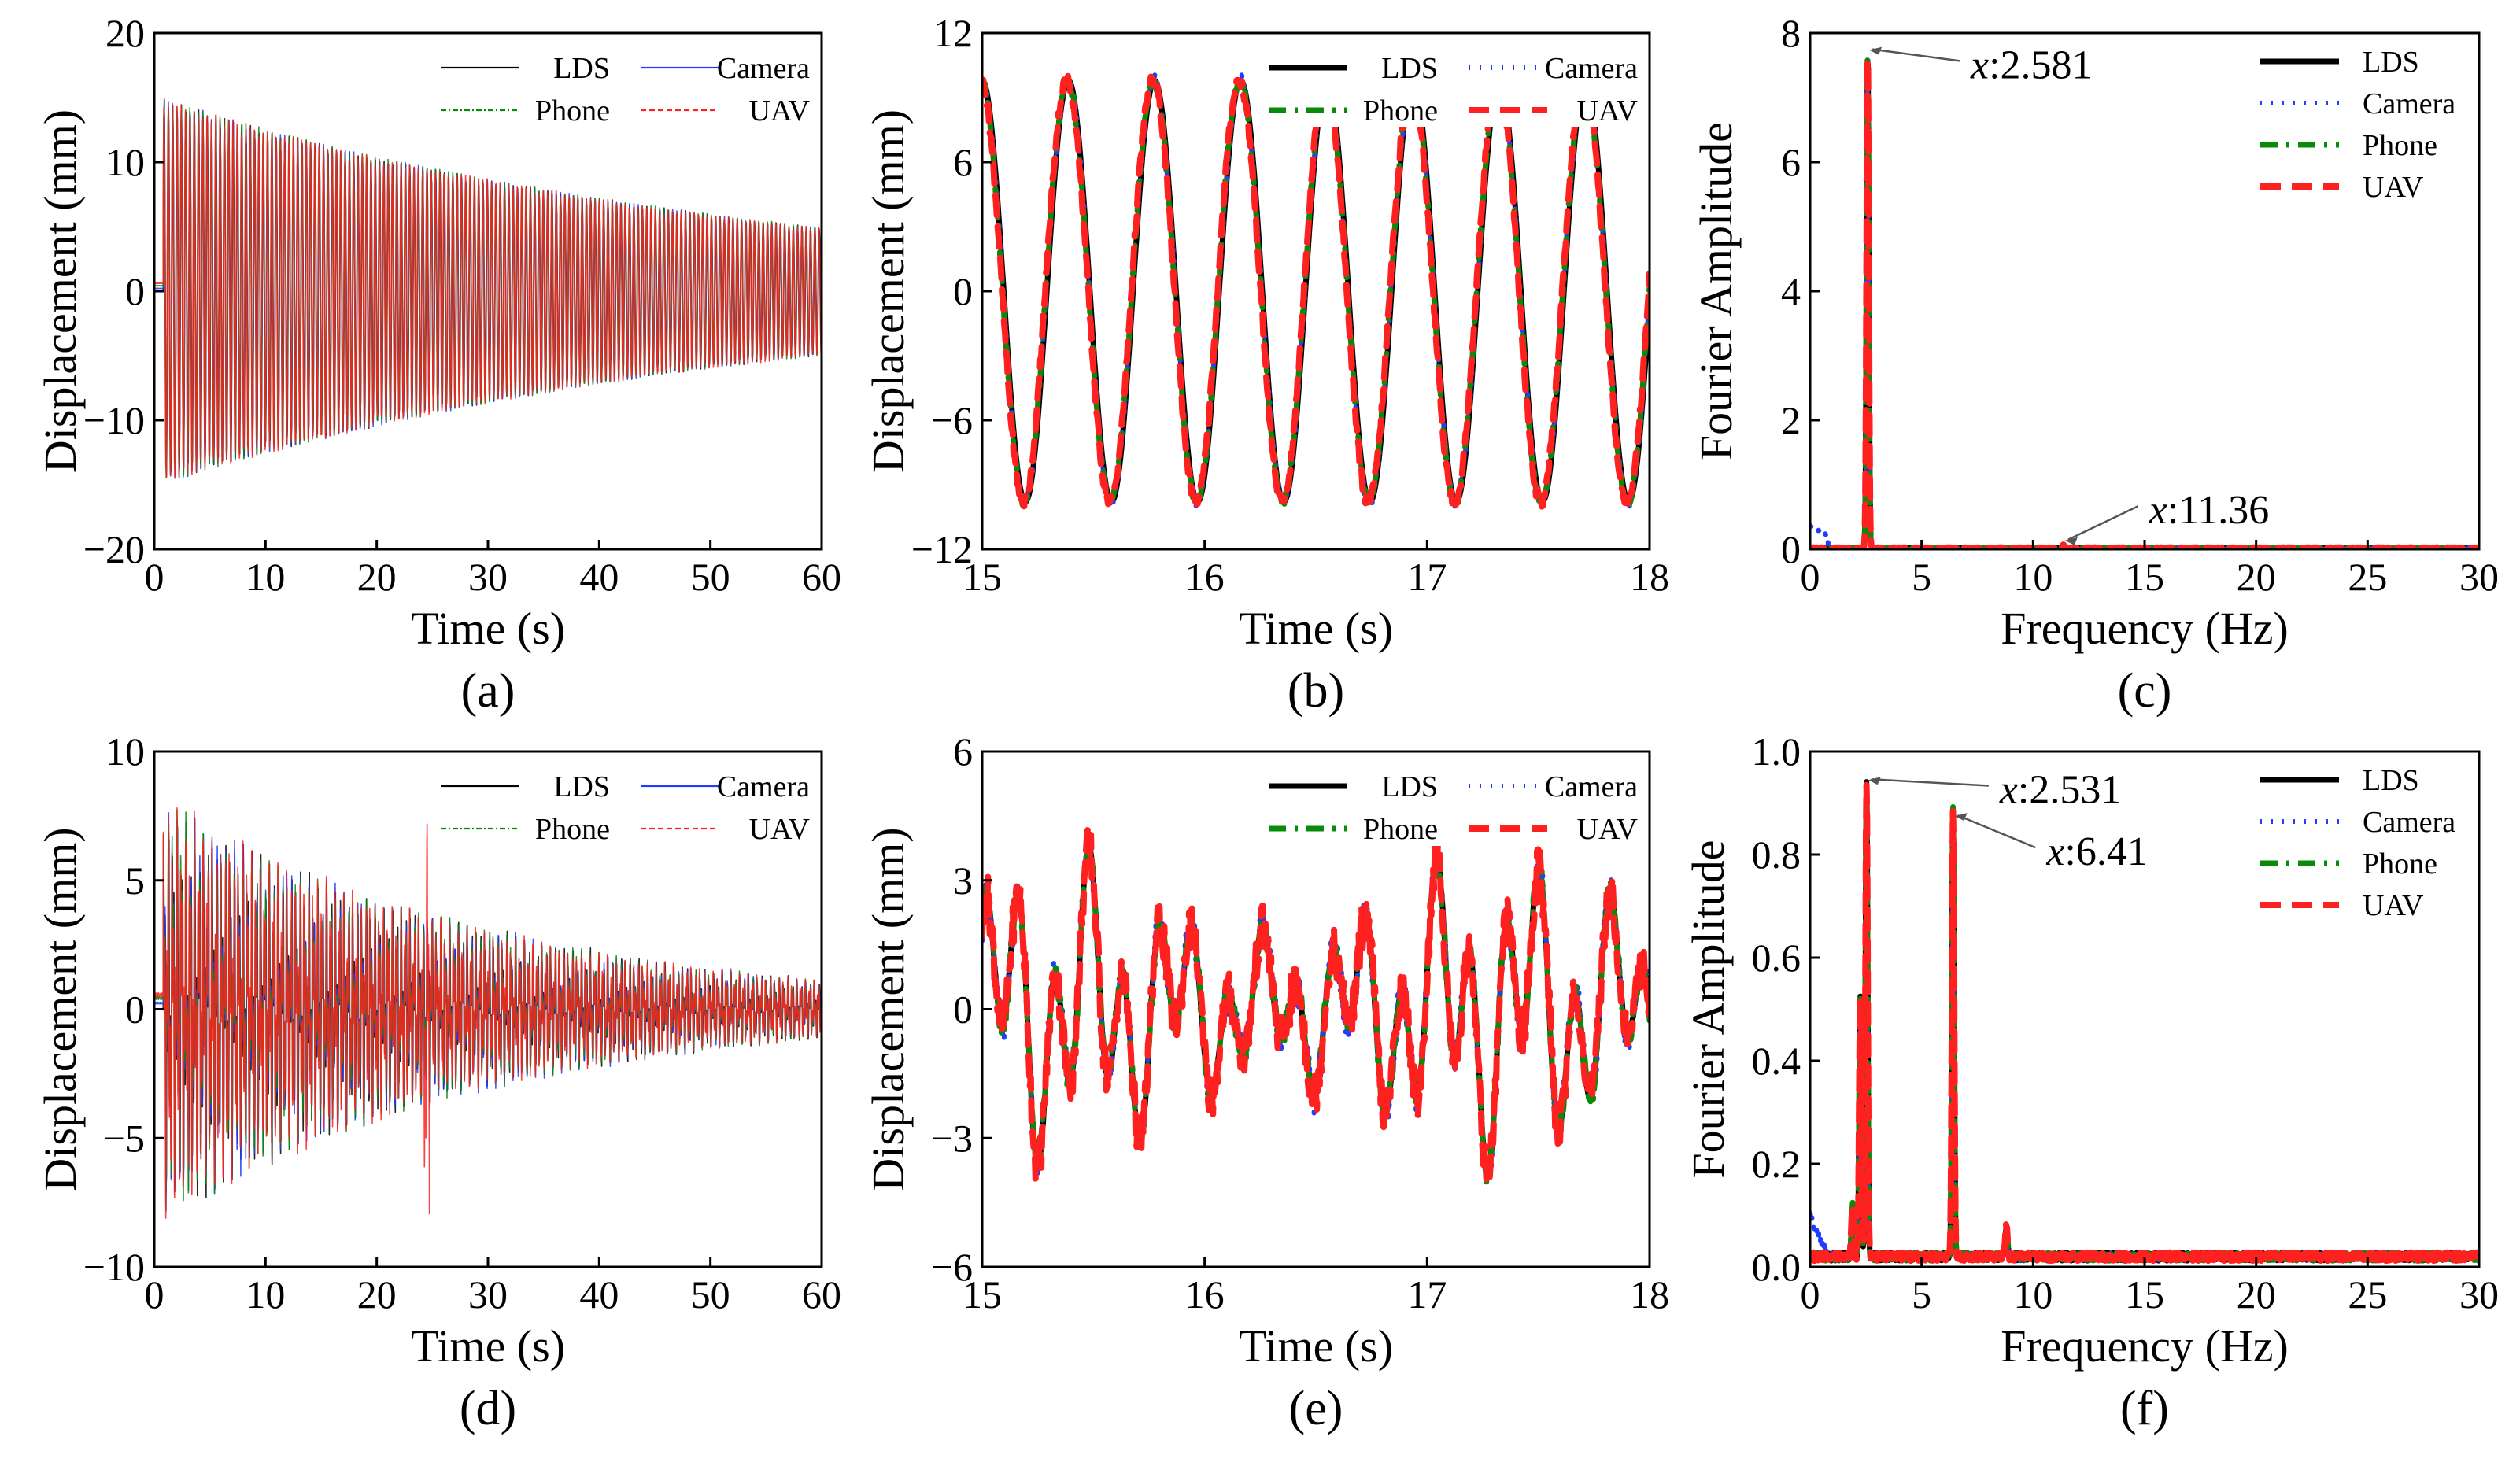  What do you see at coordinates (1316, 1409) in the screenshot?
I see `panel-label: (e)` at bounding box center [1316, 1409].